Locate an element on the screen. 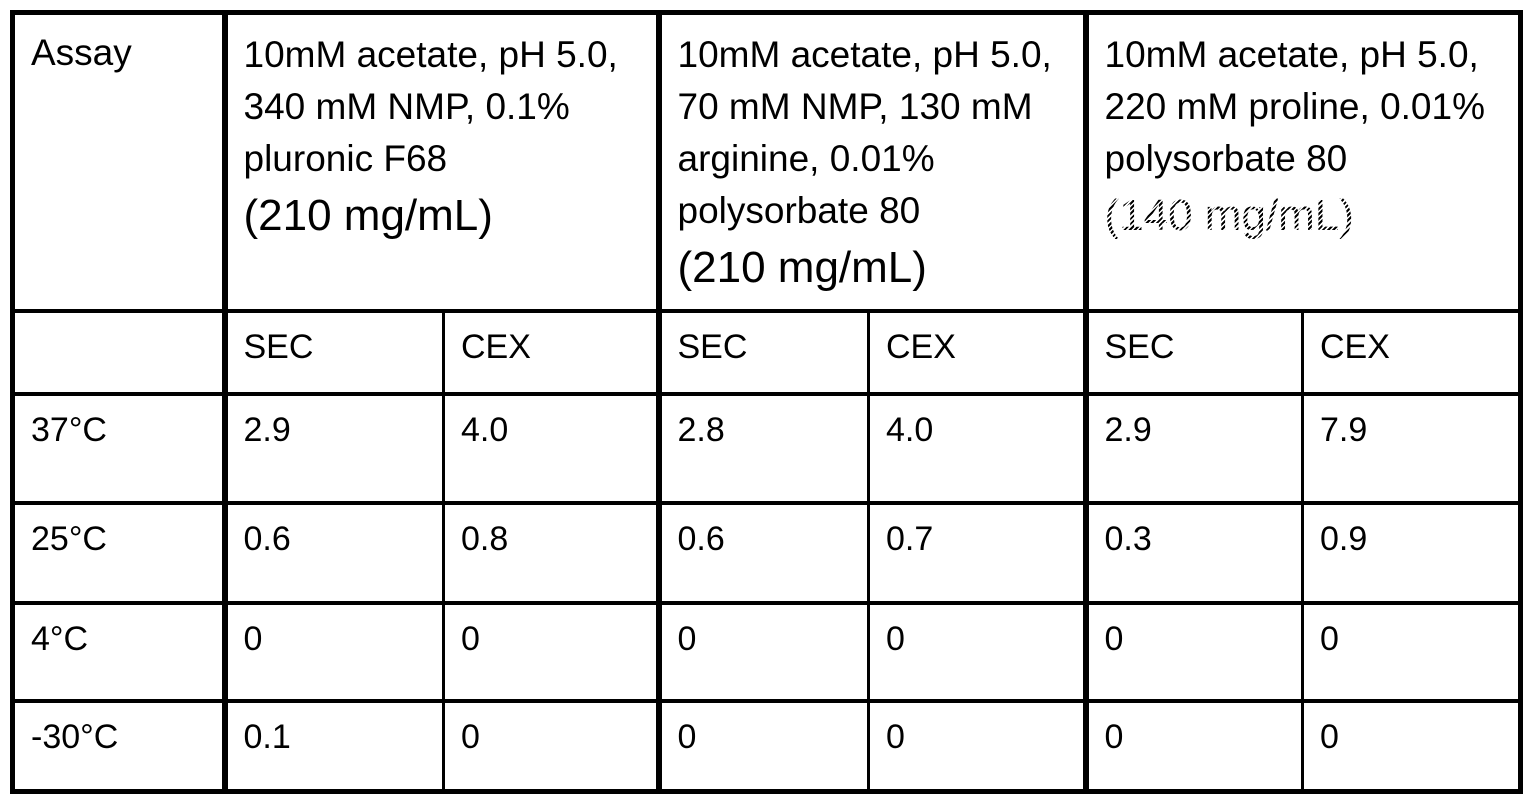 This screenshot has height=794, width=1530. empty-corner-cell is located at coordinates (118, 352).